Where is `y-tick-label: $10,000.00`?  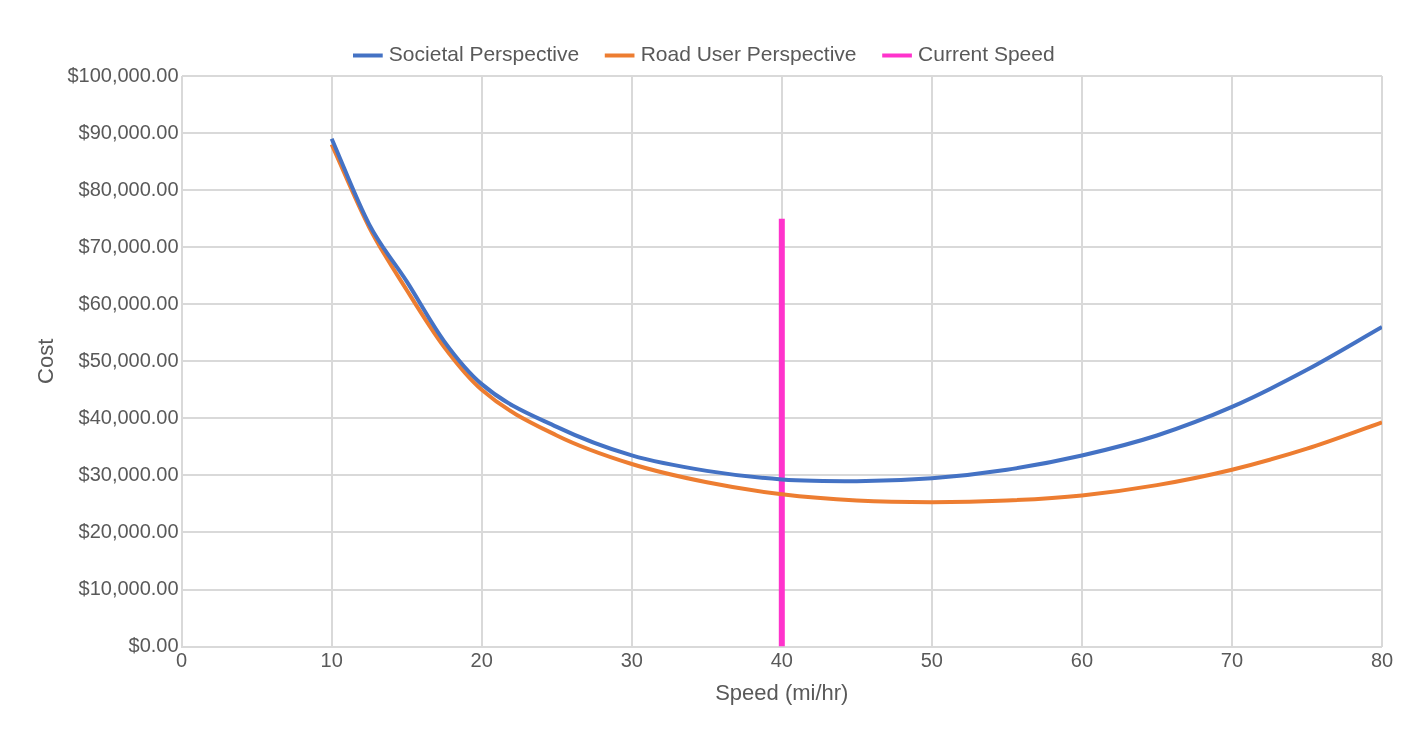
y-tick-label: $10,000.00 is located at coordinates (128, 588).